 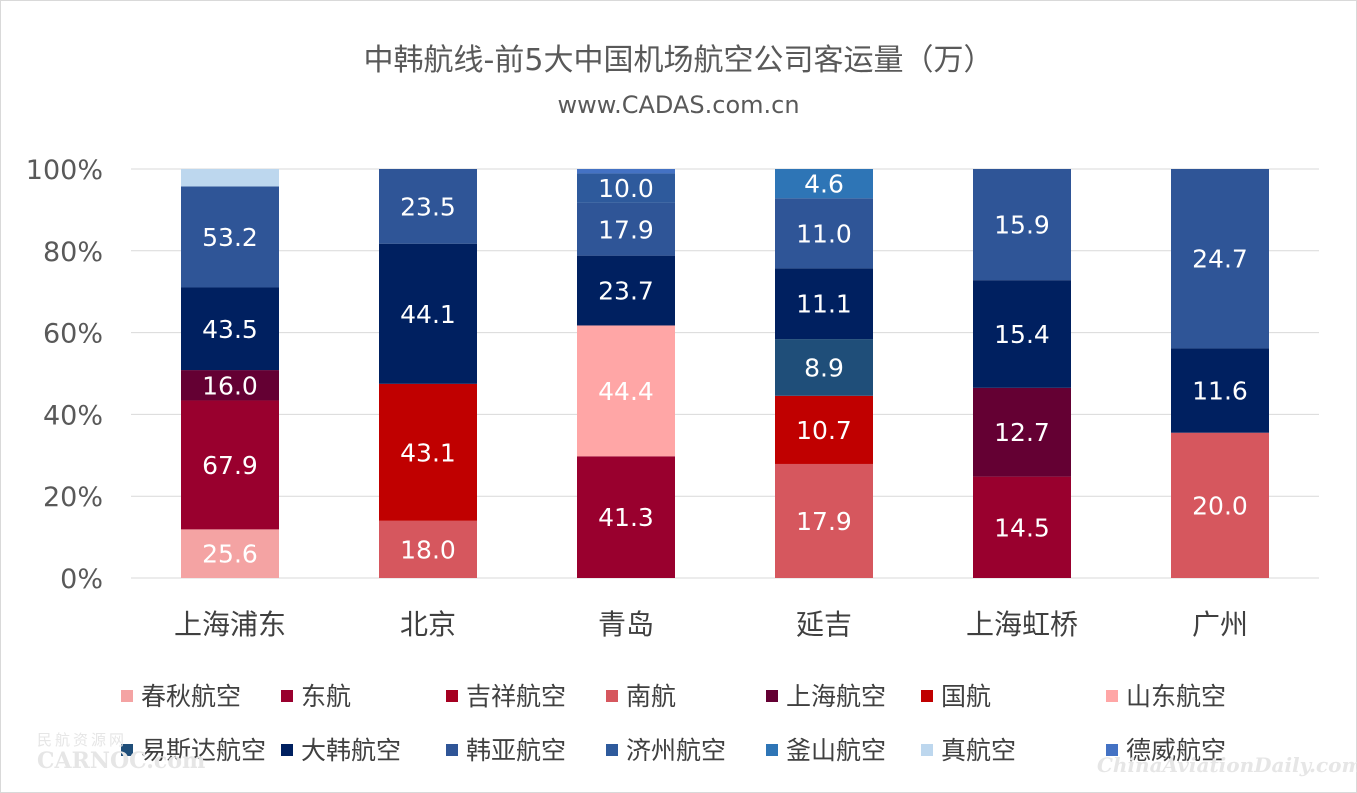 I want to click on legend-label: 上海航空, so click(x=836, y=696).